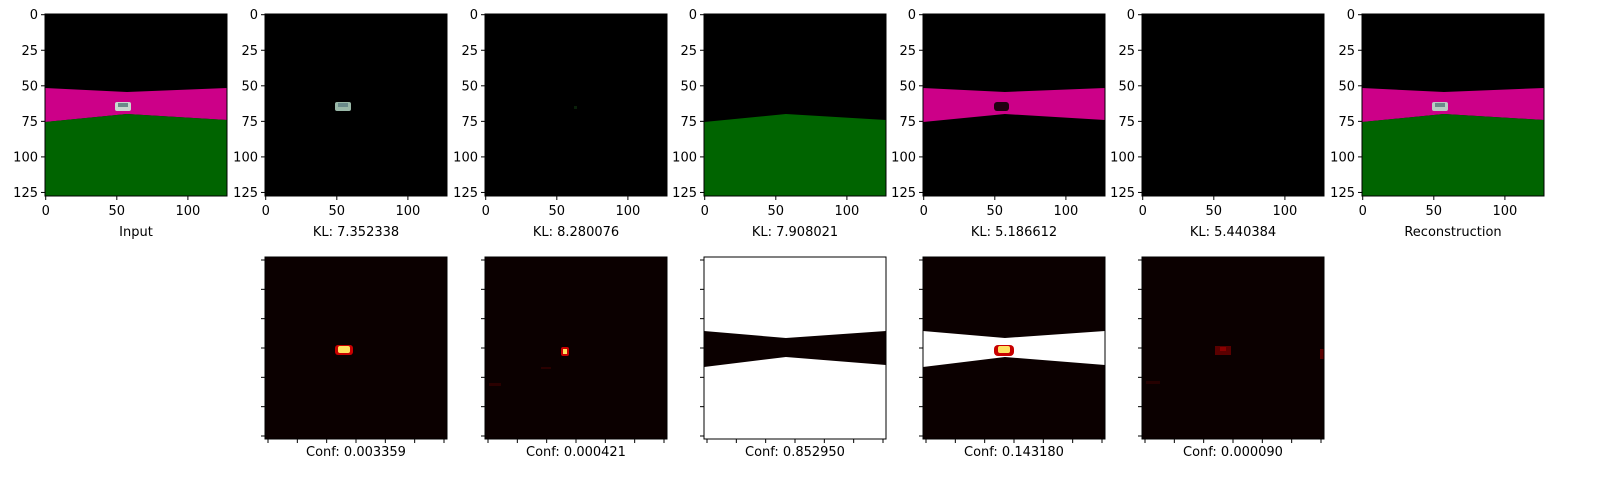 Image resolution: width=1621 pixels, height=499 pixels. I want to click on panel-mask-1: Conf: 0.003359, so click(354, 358).